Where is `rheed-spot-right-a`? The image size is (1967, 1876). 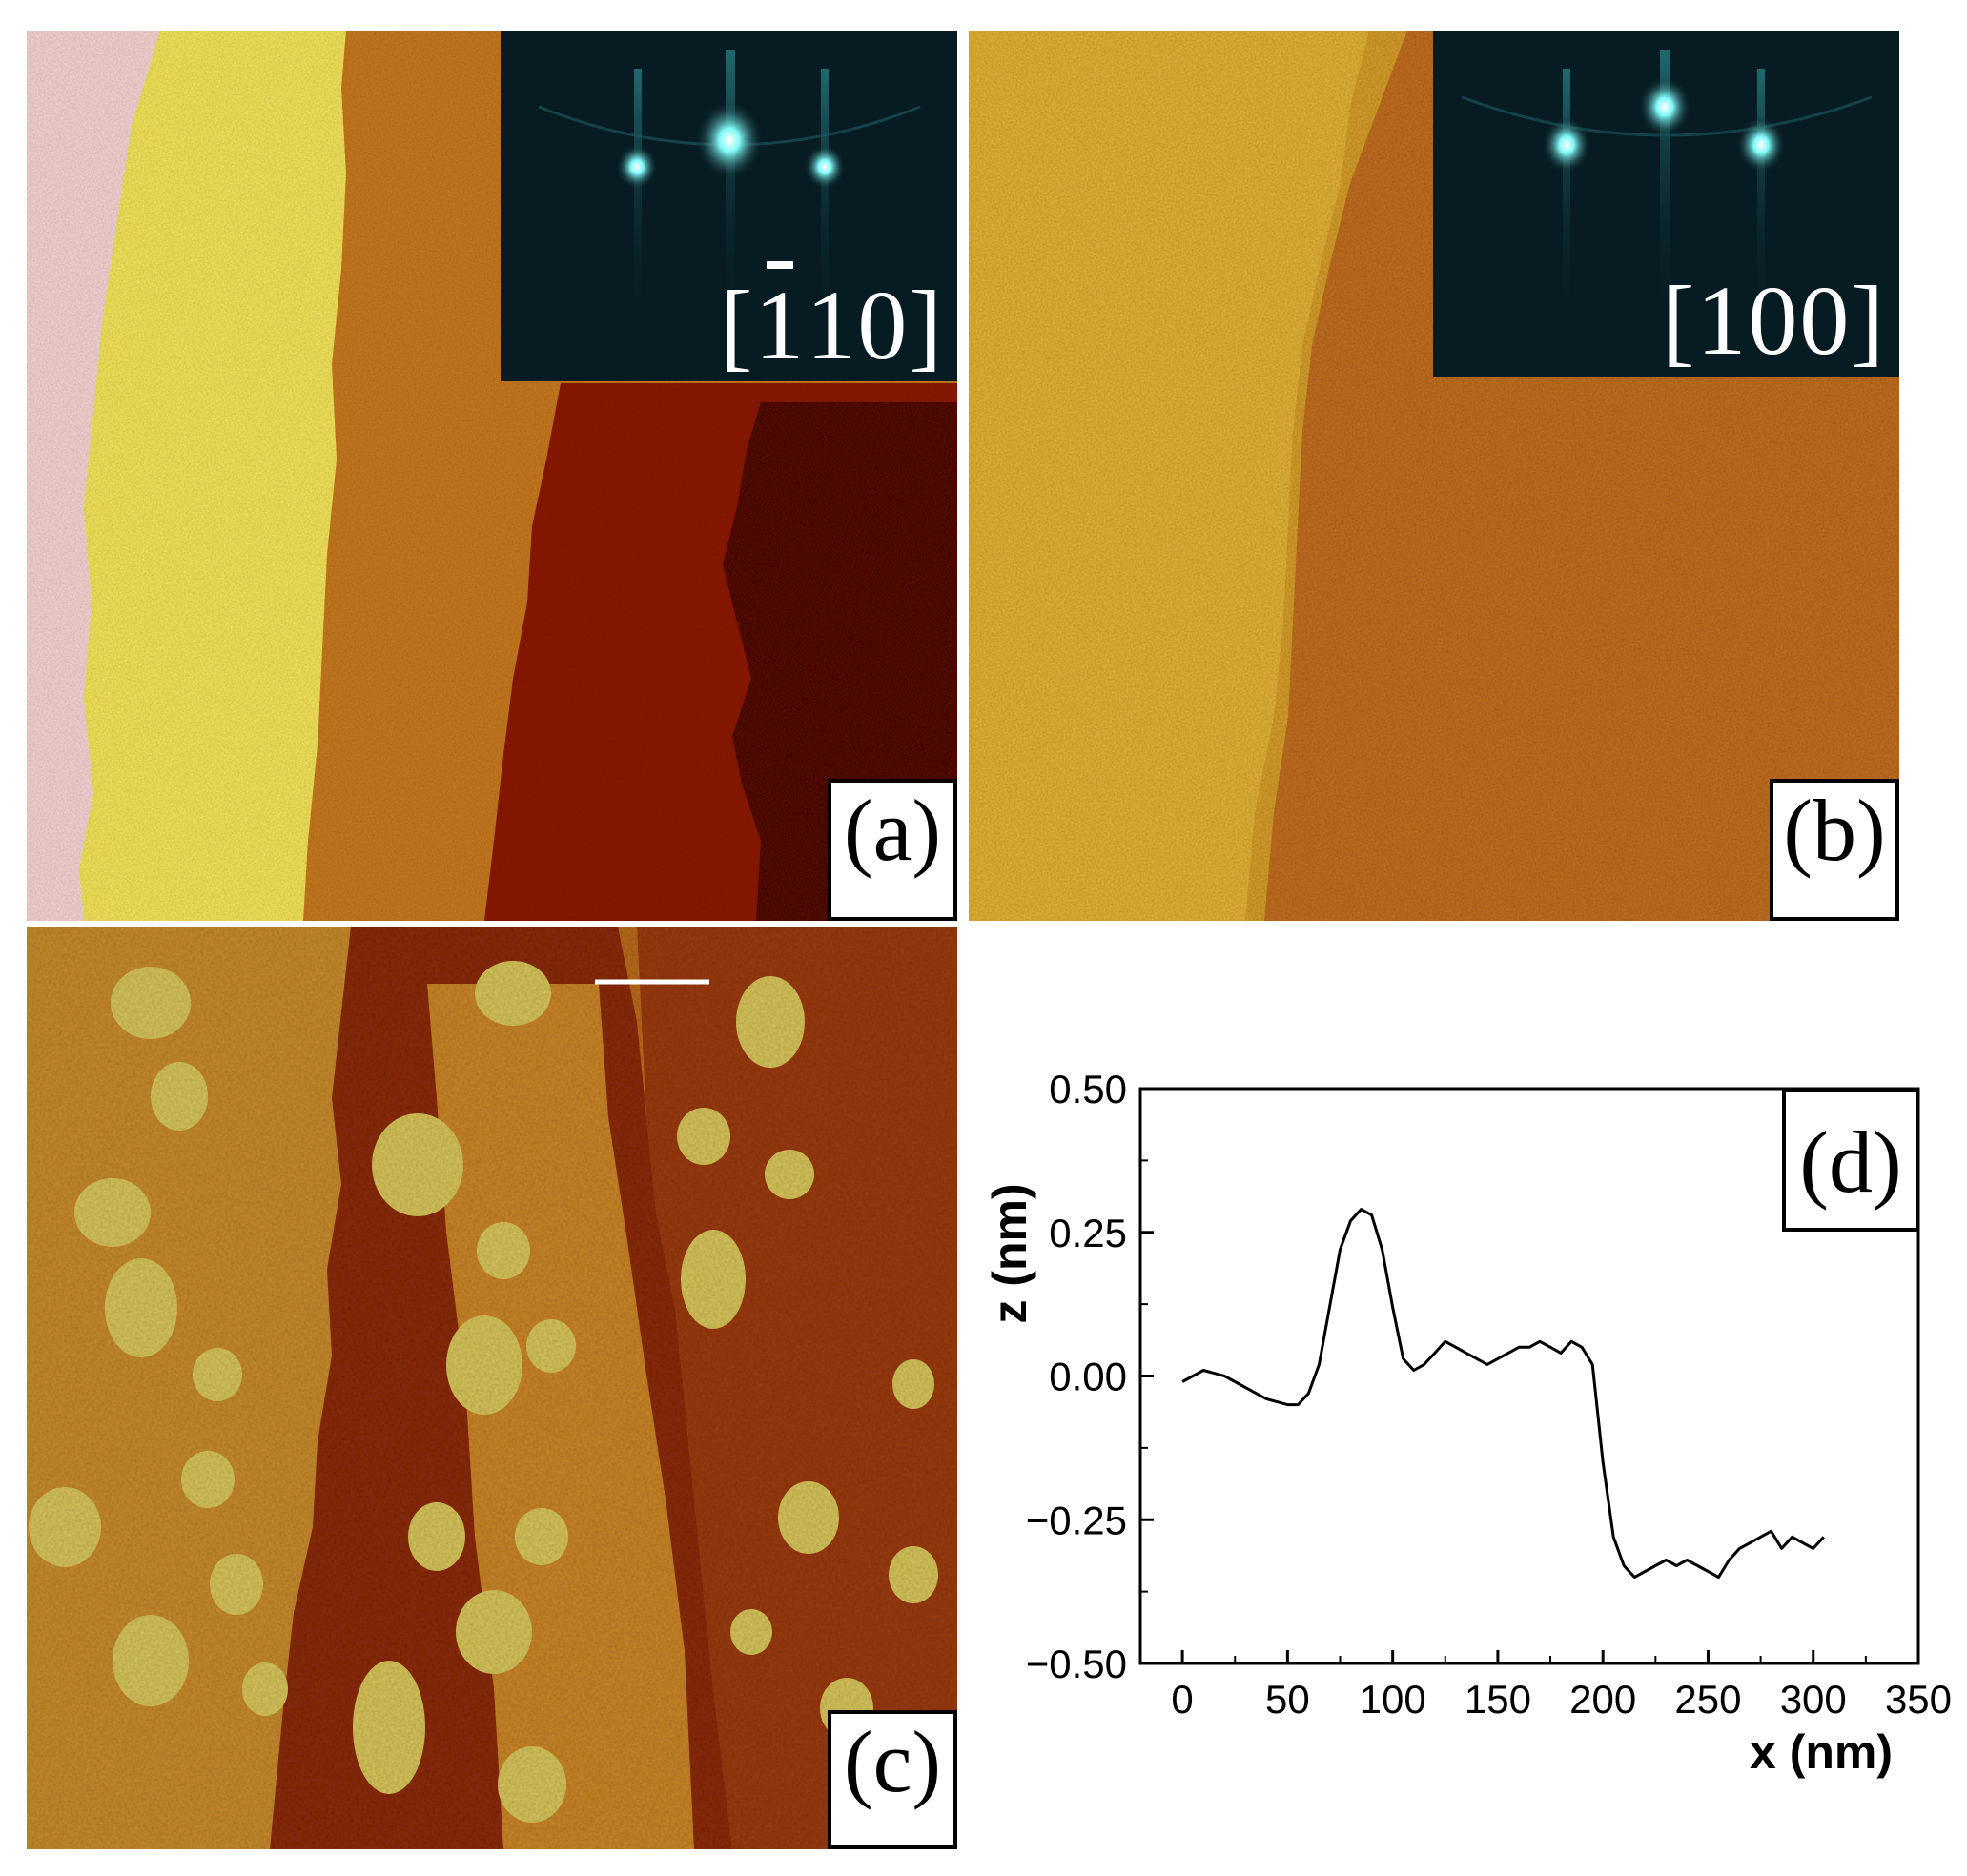
rheed-spot-right-a is located at coordinates (825, 167).